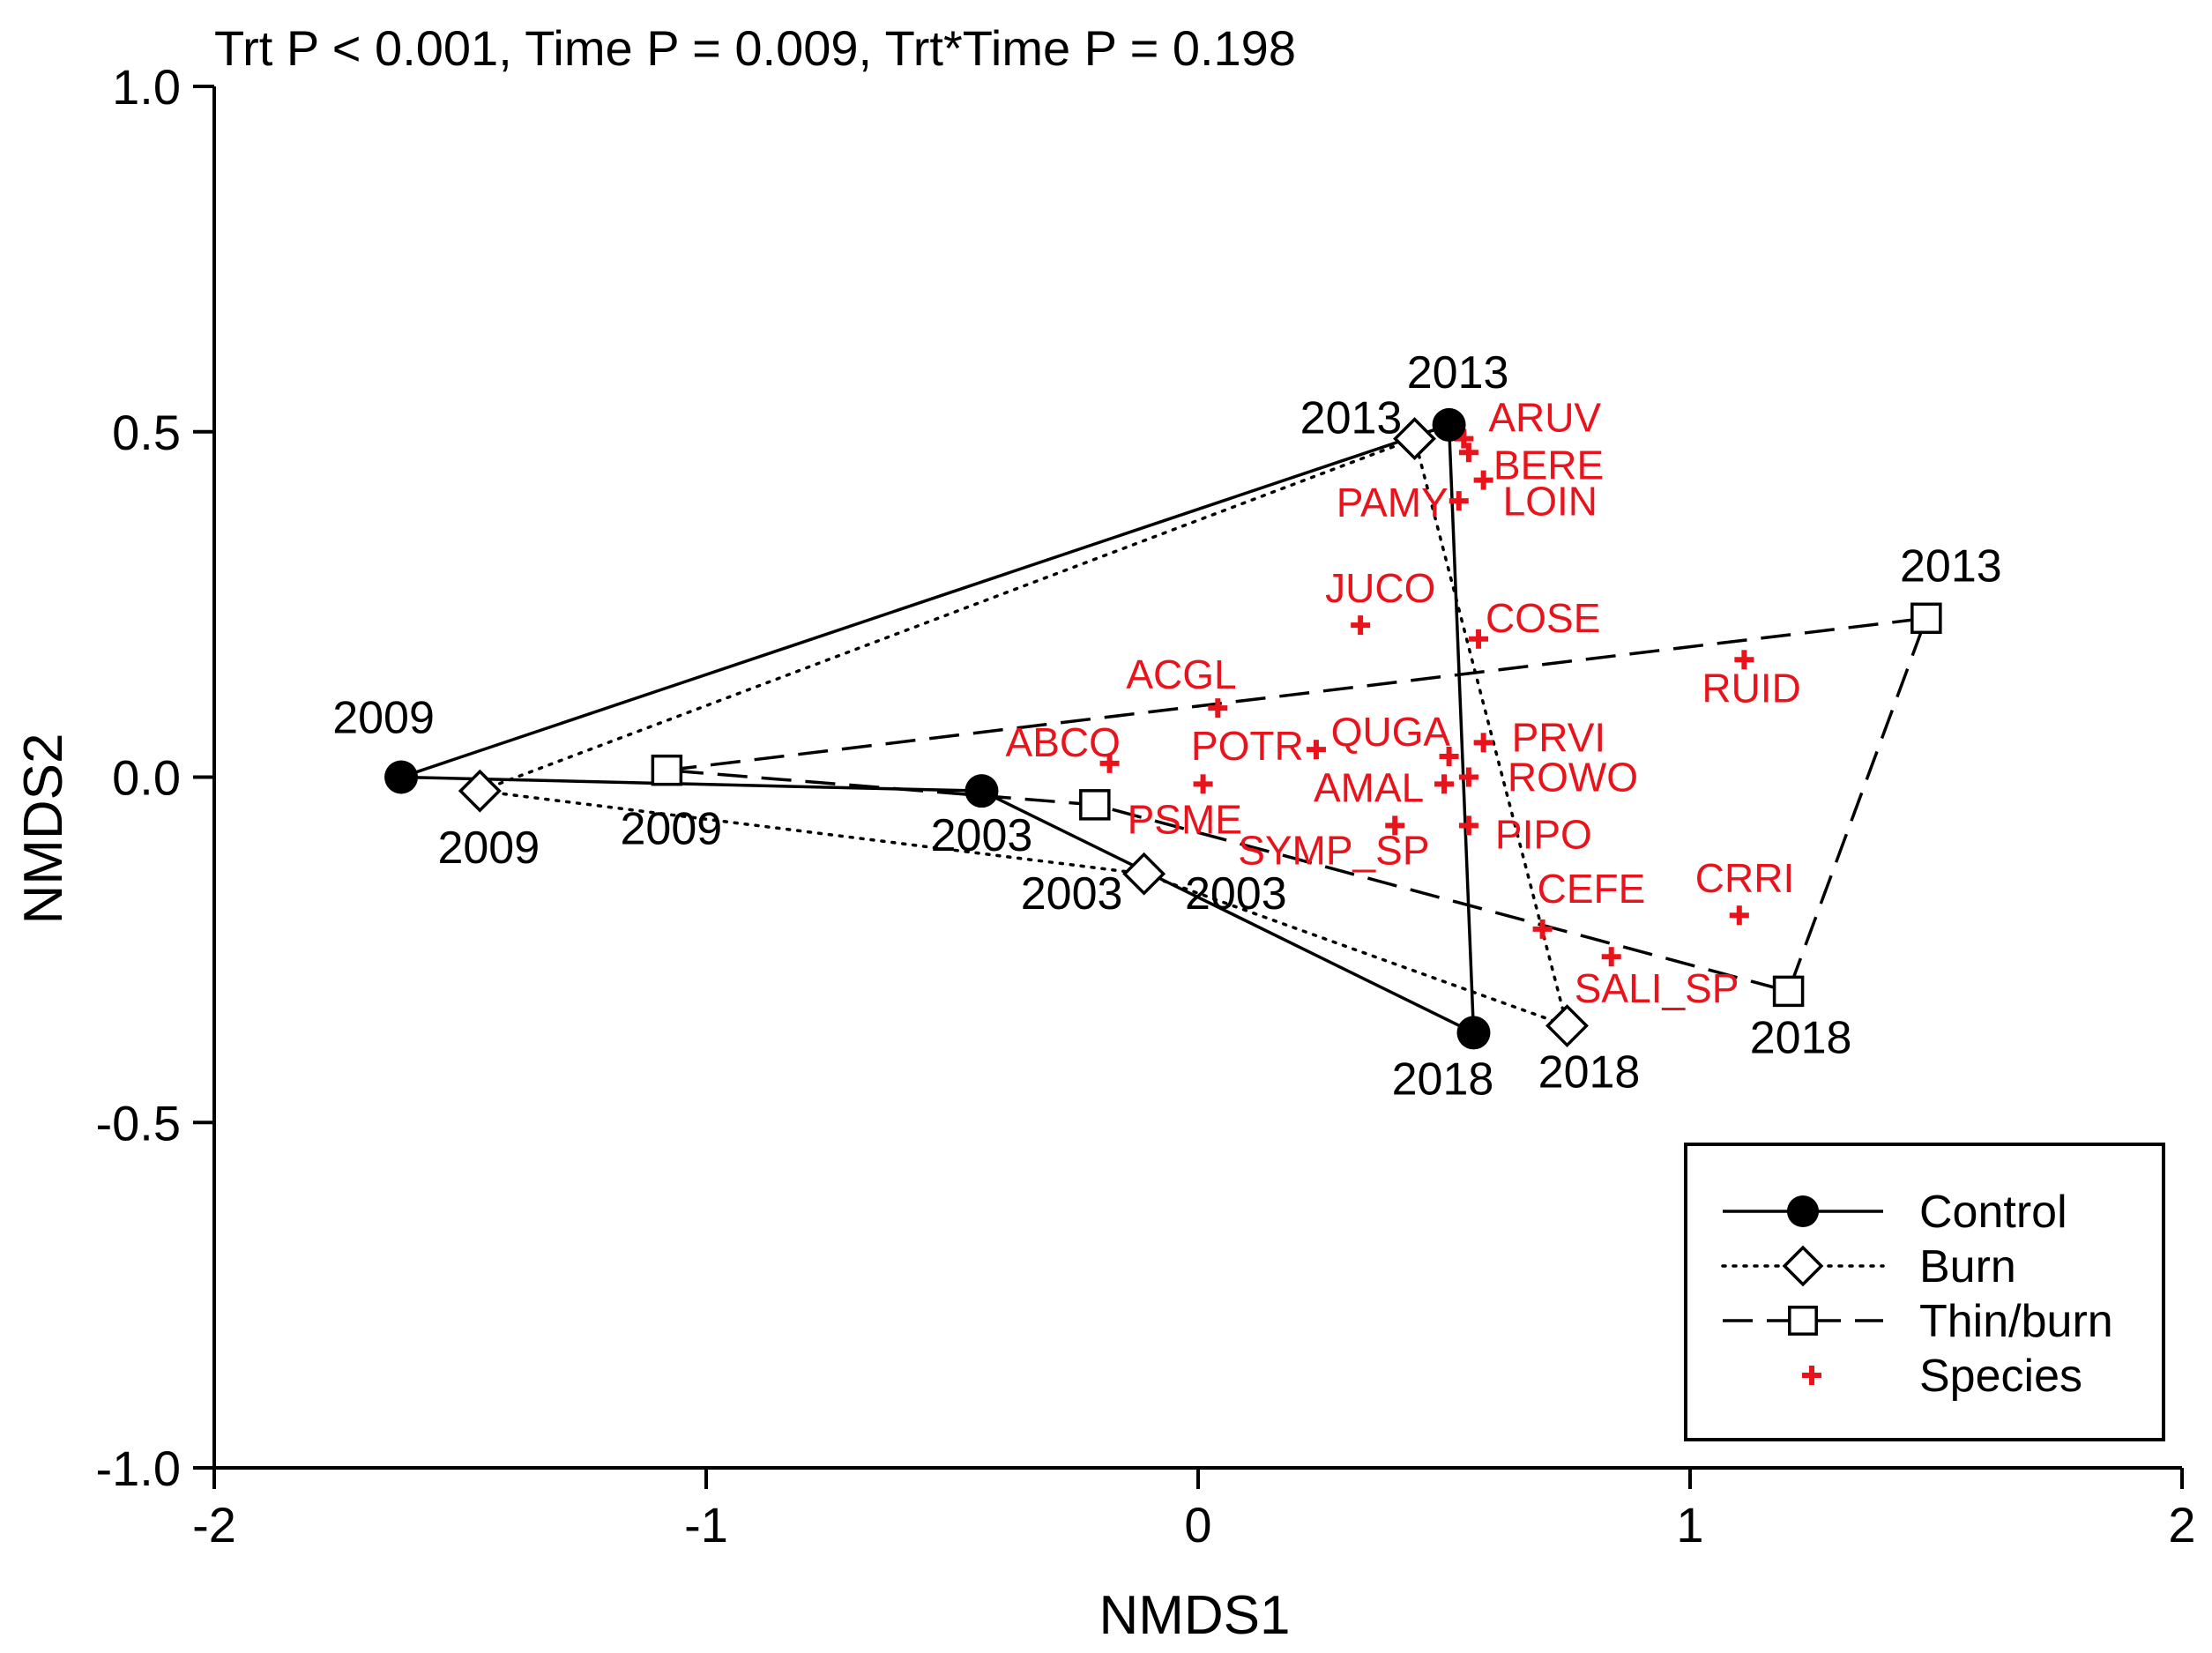  What do you see at coordinates (1144, 874) in the screenshot?
I see `marker-burn-2003` at bounding box center [1144, 874].